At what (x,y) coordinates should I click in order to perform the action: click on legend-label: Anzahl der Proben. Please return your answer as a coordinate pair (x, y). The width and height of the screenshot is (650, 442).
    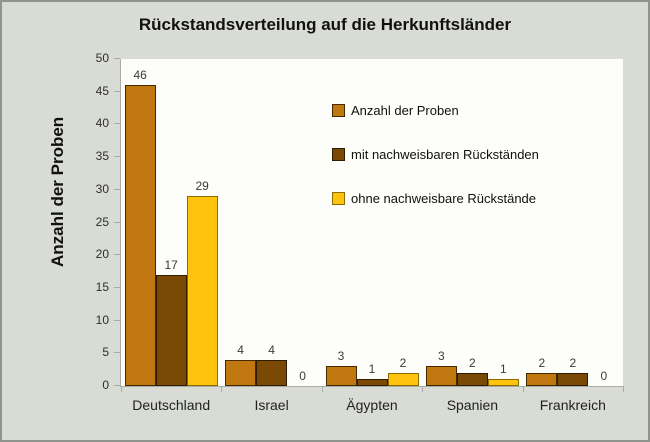
    Looking at the image, I should click on (405, 110).